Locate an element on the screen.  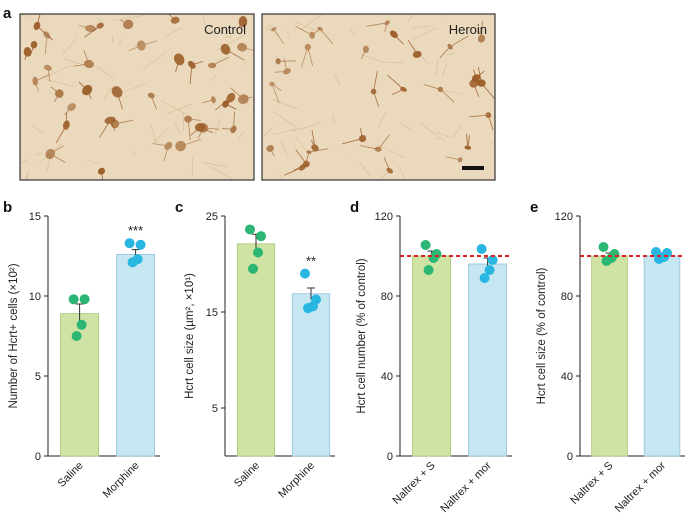
y-axis-title: Hcrt cell size (% of control) is located at coordinates (542, 335).